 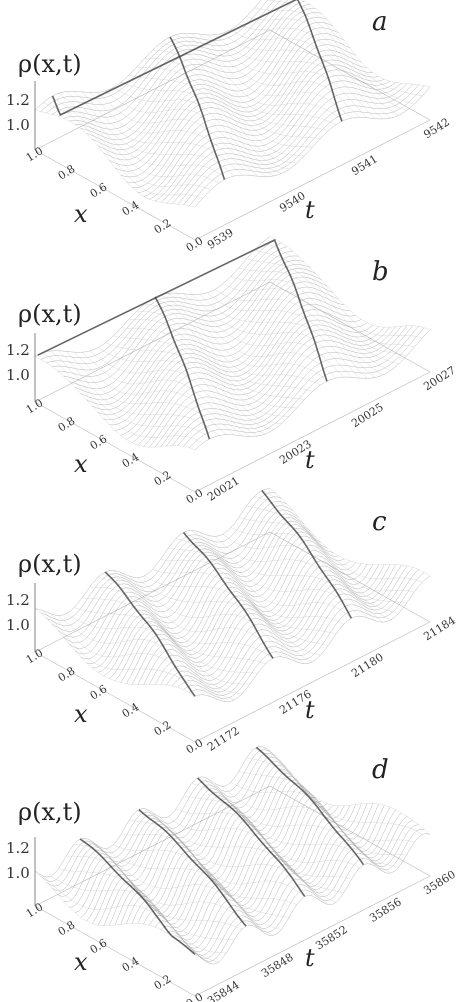 I want to click on t-tick-label: 20021, so click(x=223, y=489).